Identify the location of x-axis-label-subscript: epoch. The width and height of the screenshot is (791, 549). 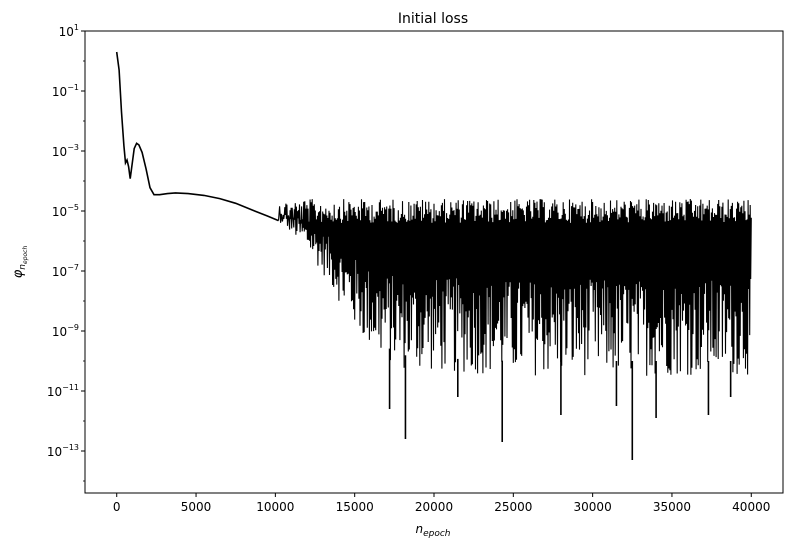
(437, 534).